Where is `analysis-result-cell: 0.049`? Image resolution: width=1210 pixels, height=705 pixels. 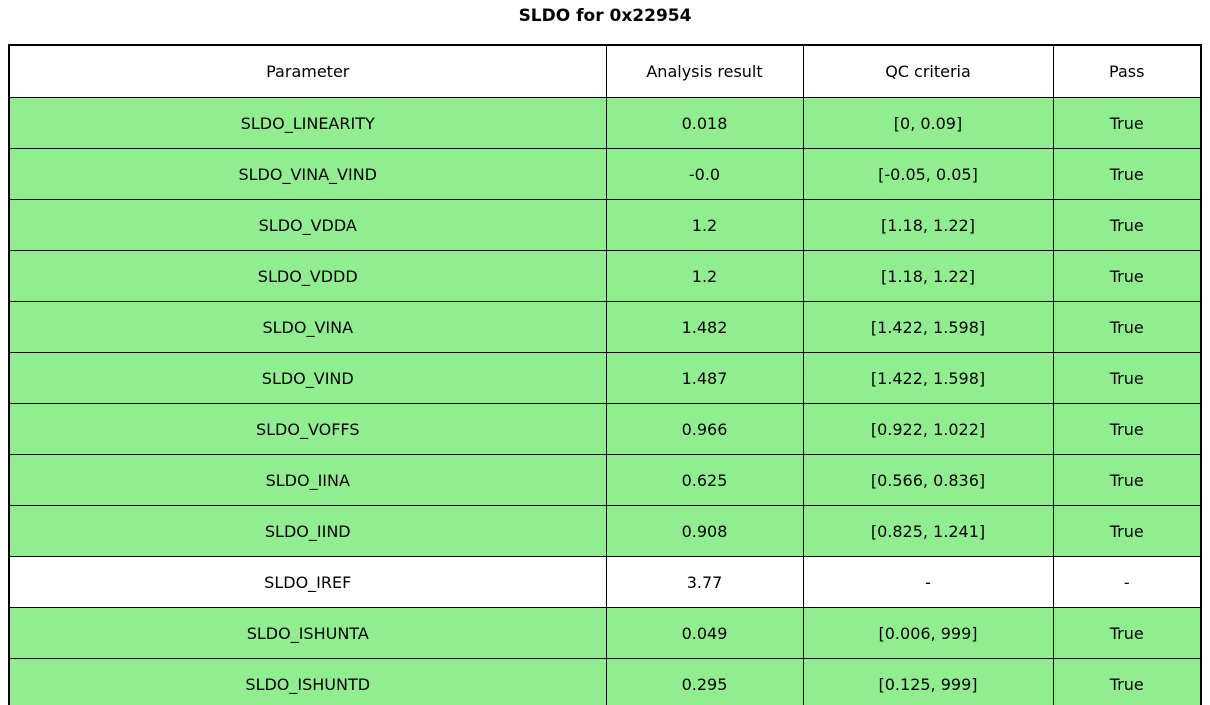 analysis-result-cell: 0.049 is located at coordinates (704, 633).